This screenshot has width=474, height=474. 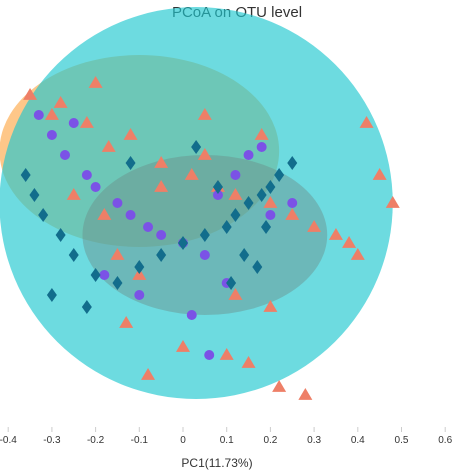 What do you see at coordinates (140, 440) in the screenshot?
I see `x-tick-label: -0.1` at bounding box center [140, 440].